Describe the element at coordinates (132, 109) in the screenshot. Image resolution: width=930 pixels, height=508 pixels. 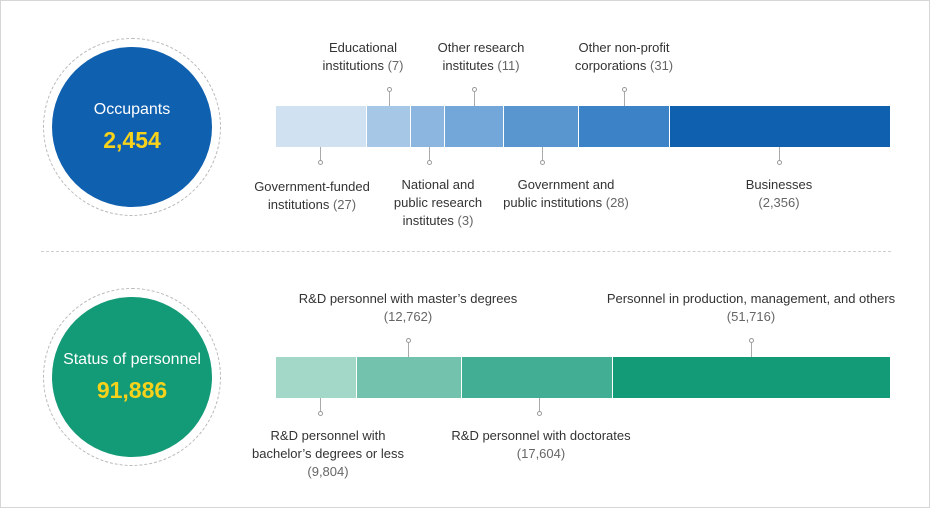
I see `occupants-title: Occupants` at that location.